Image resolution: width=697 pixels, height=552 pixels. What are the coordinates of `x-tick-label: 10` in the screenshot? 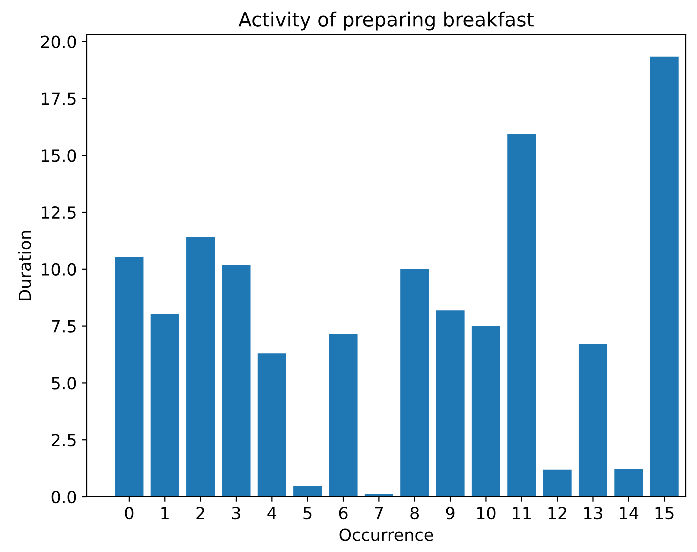 It's located at (486, 513).